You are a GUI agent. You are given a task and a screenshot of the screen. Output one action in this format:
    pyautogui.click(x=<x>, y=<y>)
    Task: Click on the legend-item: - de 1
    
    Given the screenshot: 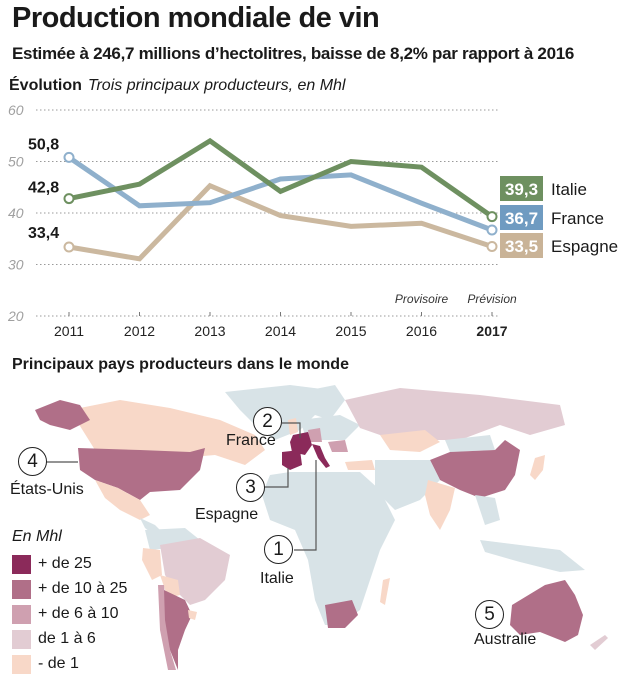 What is the action you would take?
    pyautogui.click(x=69, y=664)
    